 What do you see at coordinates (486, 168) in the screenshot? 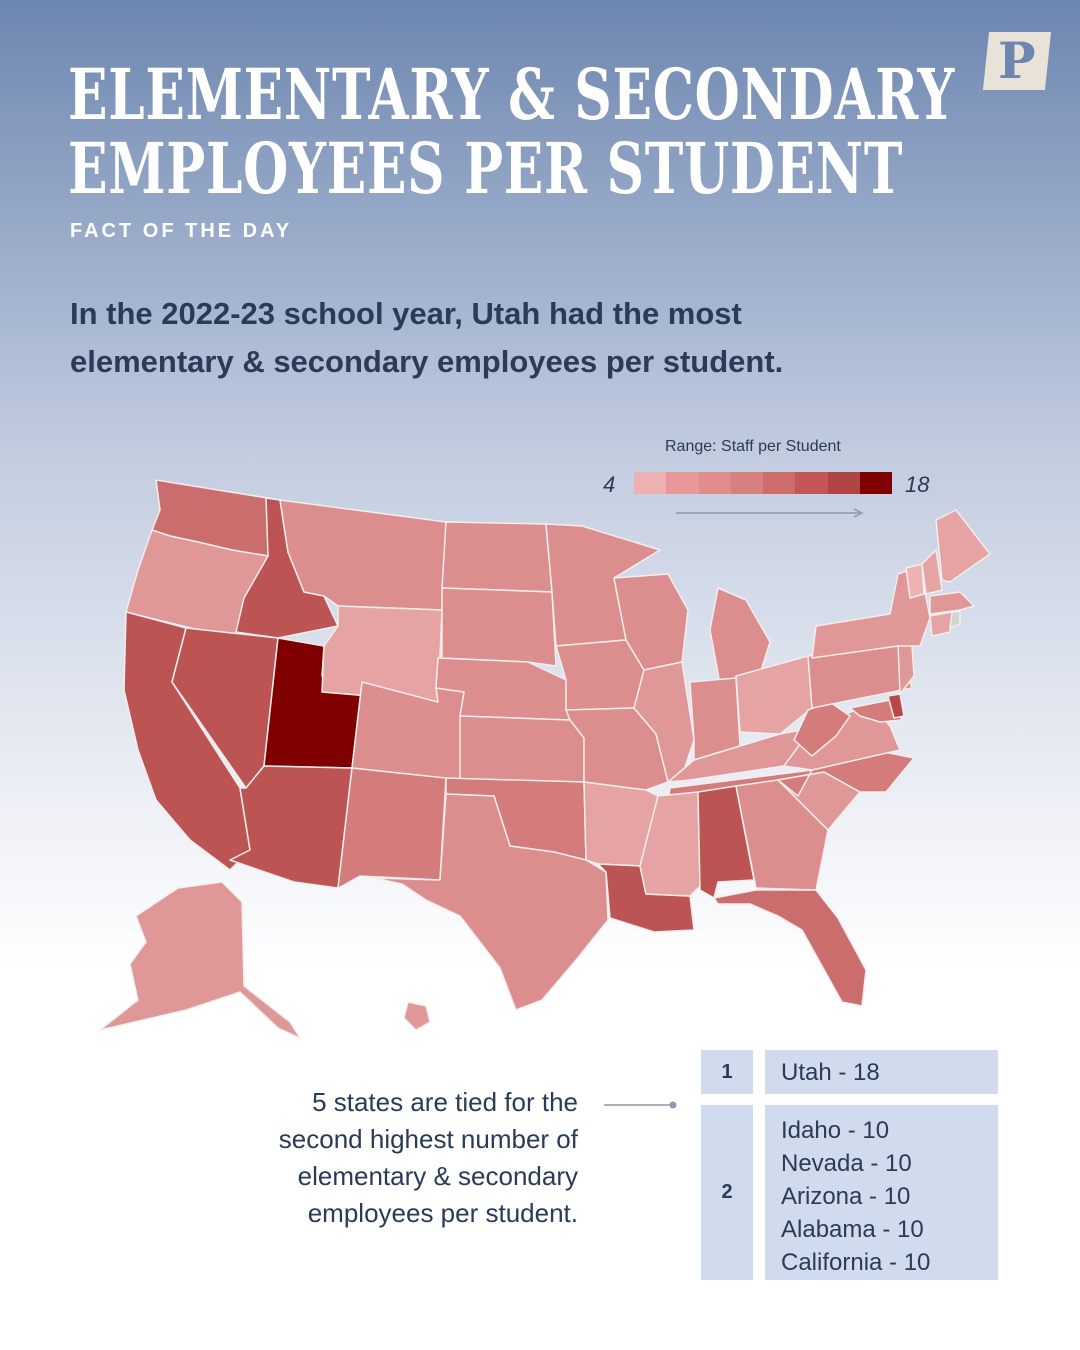
I see `title-line-2: EMPLOYEES PER STUDENT` at bounding box center [486, 168].